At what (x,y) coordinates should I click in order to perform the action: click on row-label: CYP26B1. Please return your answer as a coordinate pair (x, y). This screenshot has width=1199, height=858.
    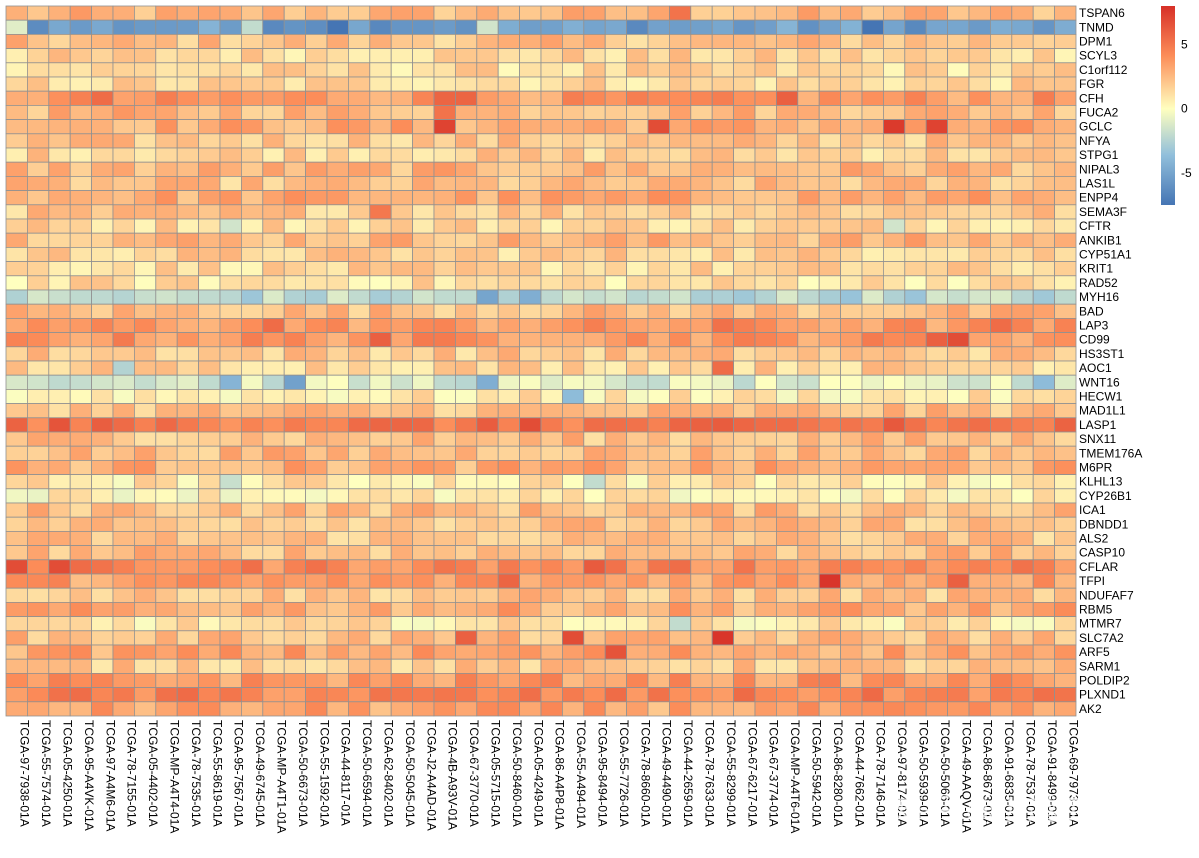
    Looking at the image, I should click on (1105, 496).